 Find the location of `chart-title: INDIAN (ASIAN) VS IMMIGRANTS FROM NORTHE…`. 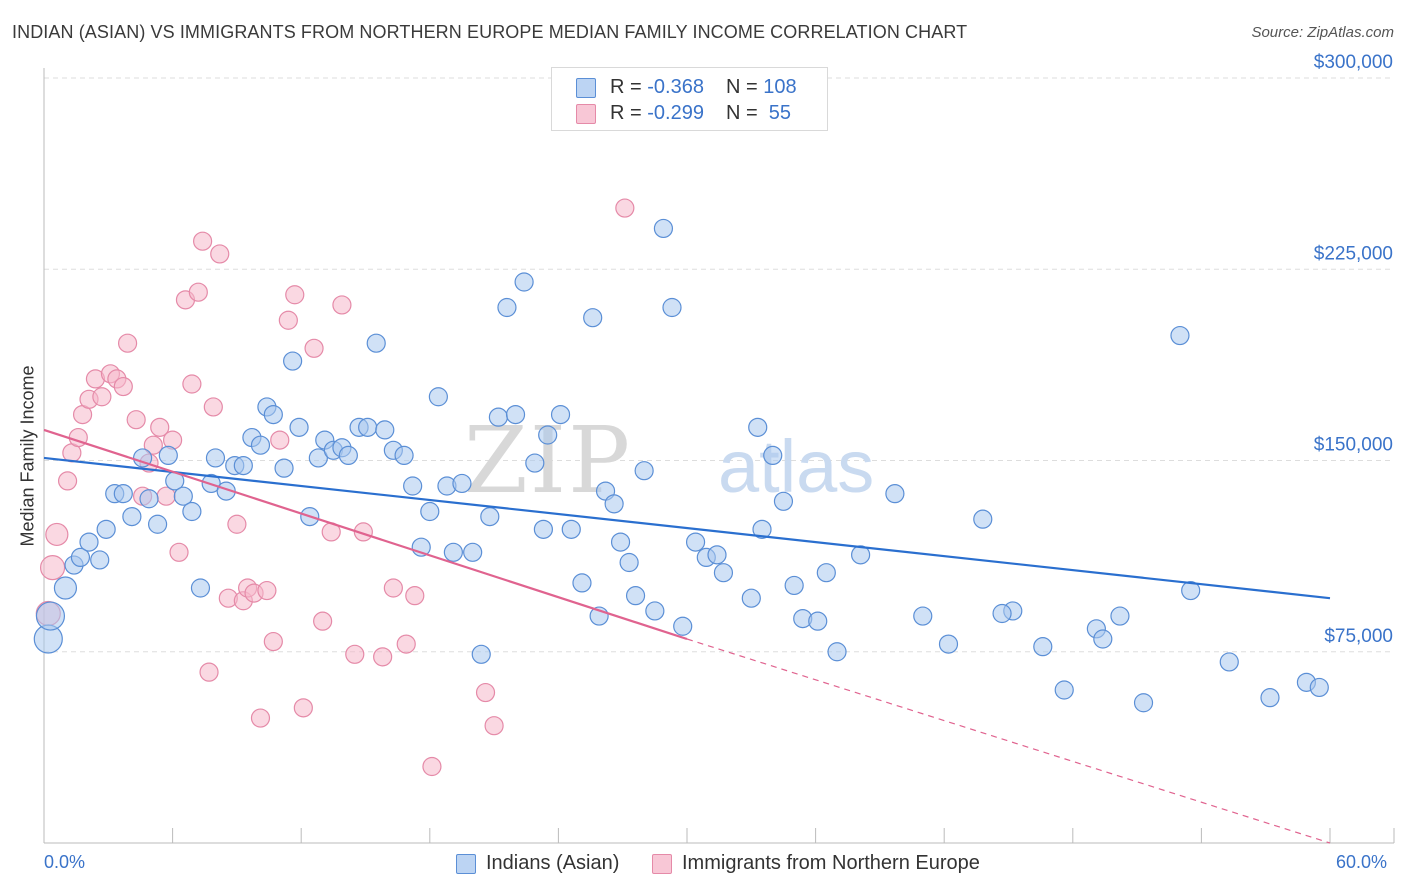

chart-title: INDIAN (ASIAN) VS IMMIGRANTS FROM NORTHE… is located at coordinates (490, 32).